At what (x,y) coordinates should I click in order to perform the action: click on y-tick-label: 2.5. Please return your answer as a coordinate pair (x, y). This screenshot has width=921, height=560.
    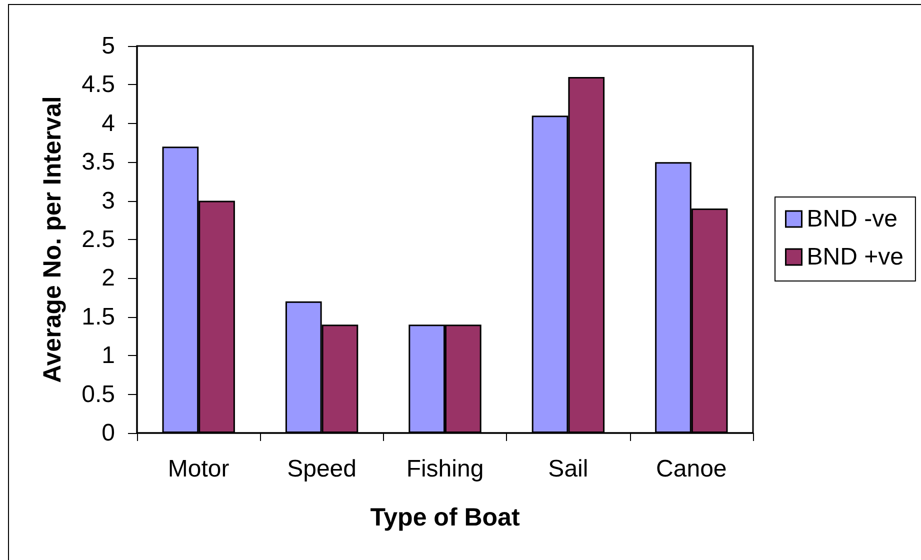
    Looking at the image, I should click on (98, 239).